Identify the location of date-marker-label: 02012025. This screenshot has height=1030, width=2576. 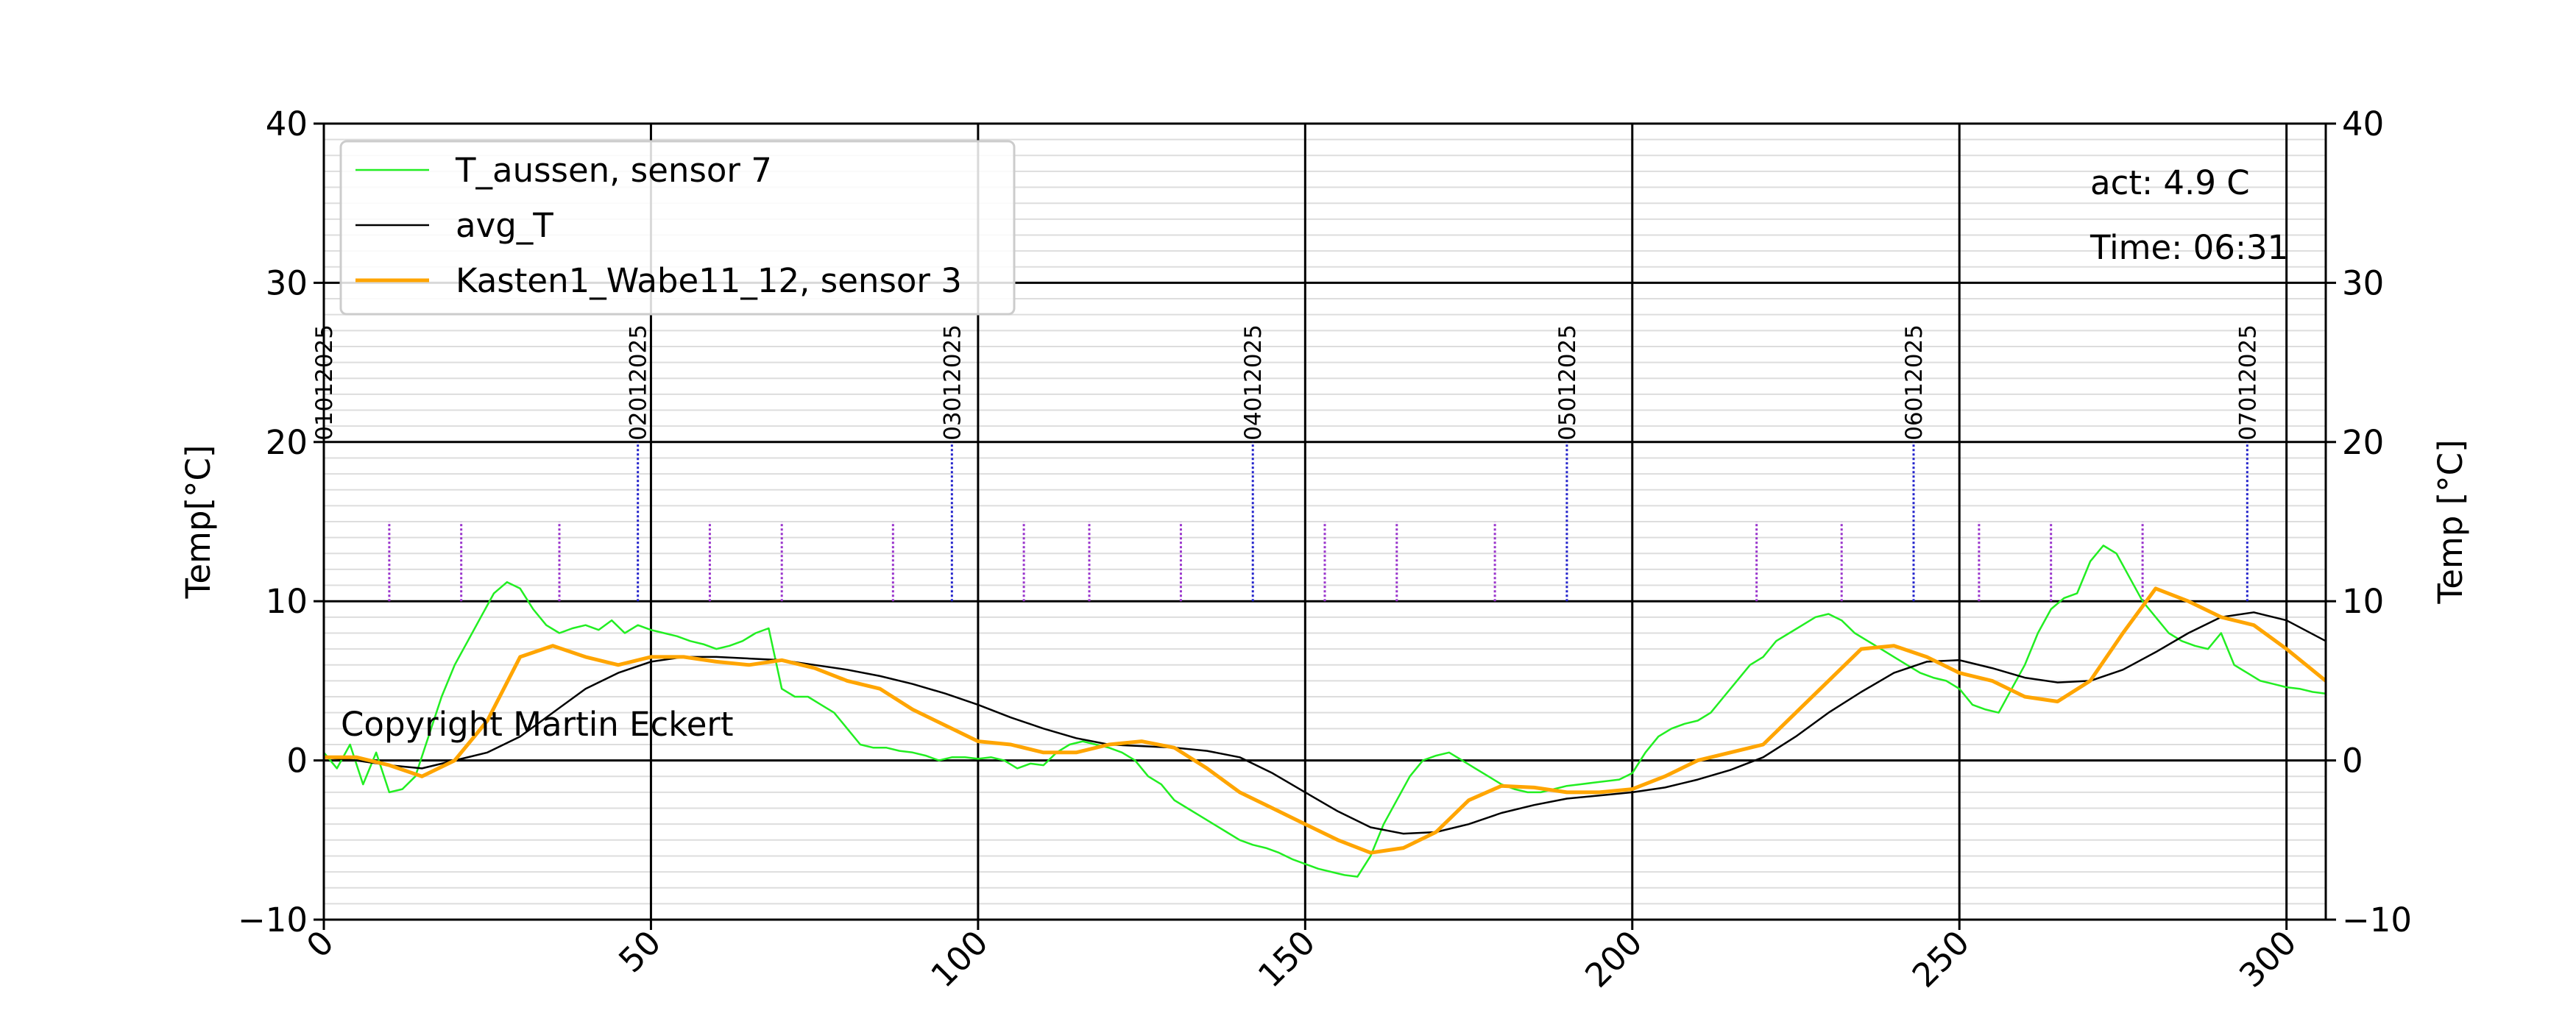
(639, 383).